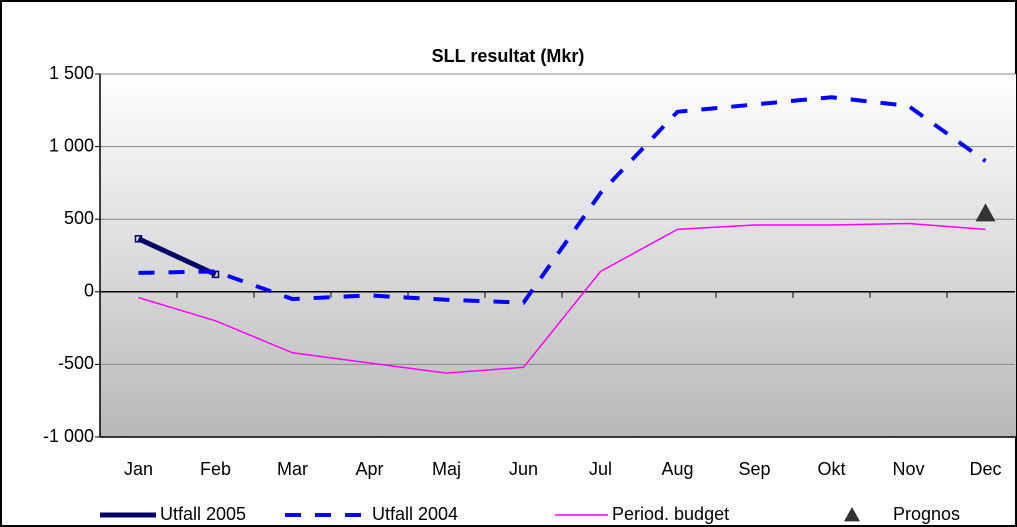  What do you see at coordinates (79, 218) in the screenshot?
I see `y-tick-label: 500` at bounding box center [79, 218].